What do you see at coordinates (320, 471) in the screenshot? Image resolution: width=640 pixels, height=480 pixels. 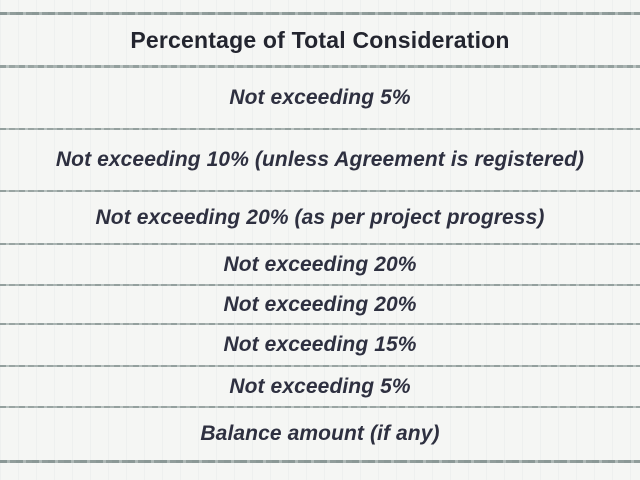 I see `bottom-margin` at bounding box center [320, 471].